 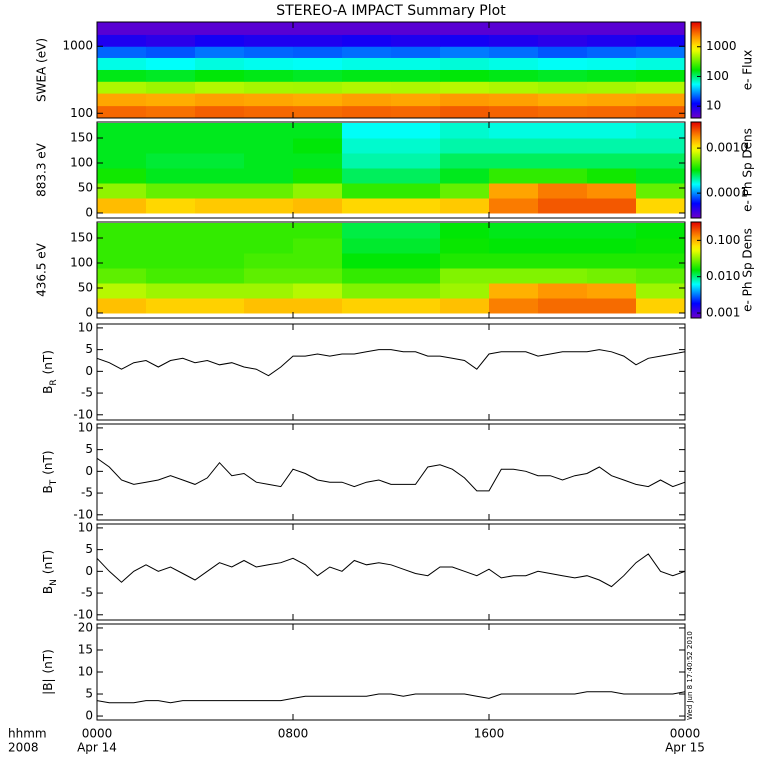 What do you see at coordinates (713, 106) in the screenshot?
I see `colorbar-tick-label: 10` at bounding box center [713, 106].